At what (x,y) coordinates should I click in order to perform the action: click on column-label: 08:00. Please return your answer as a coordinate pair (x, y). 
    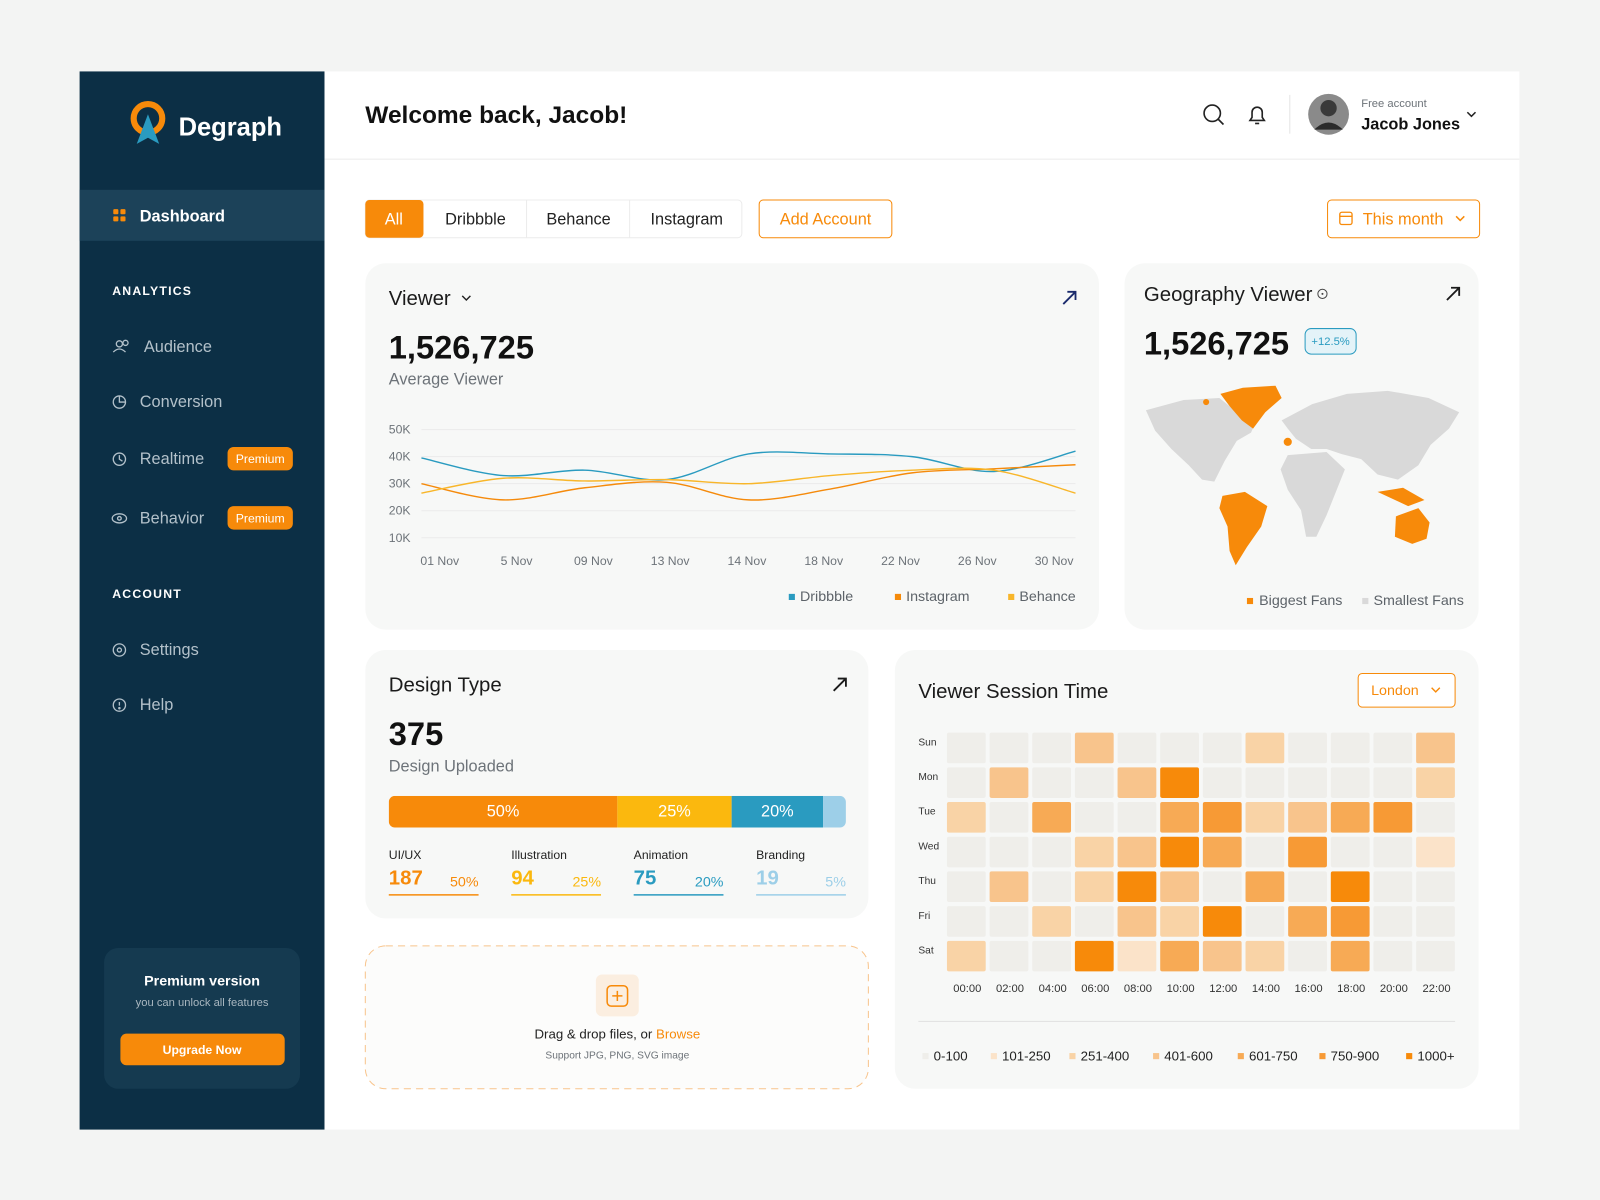
    Looking at the image, I should click on (1138, 989).